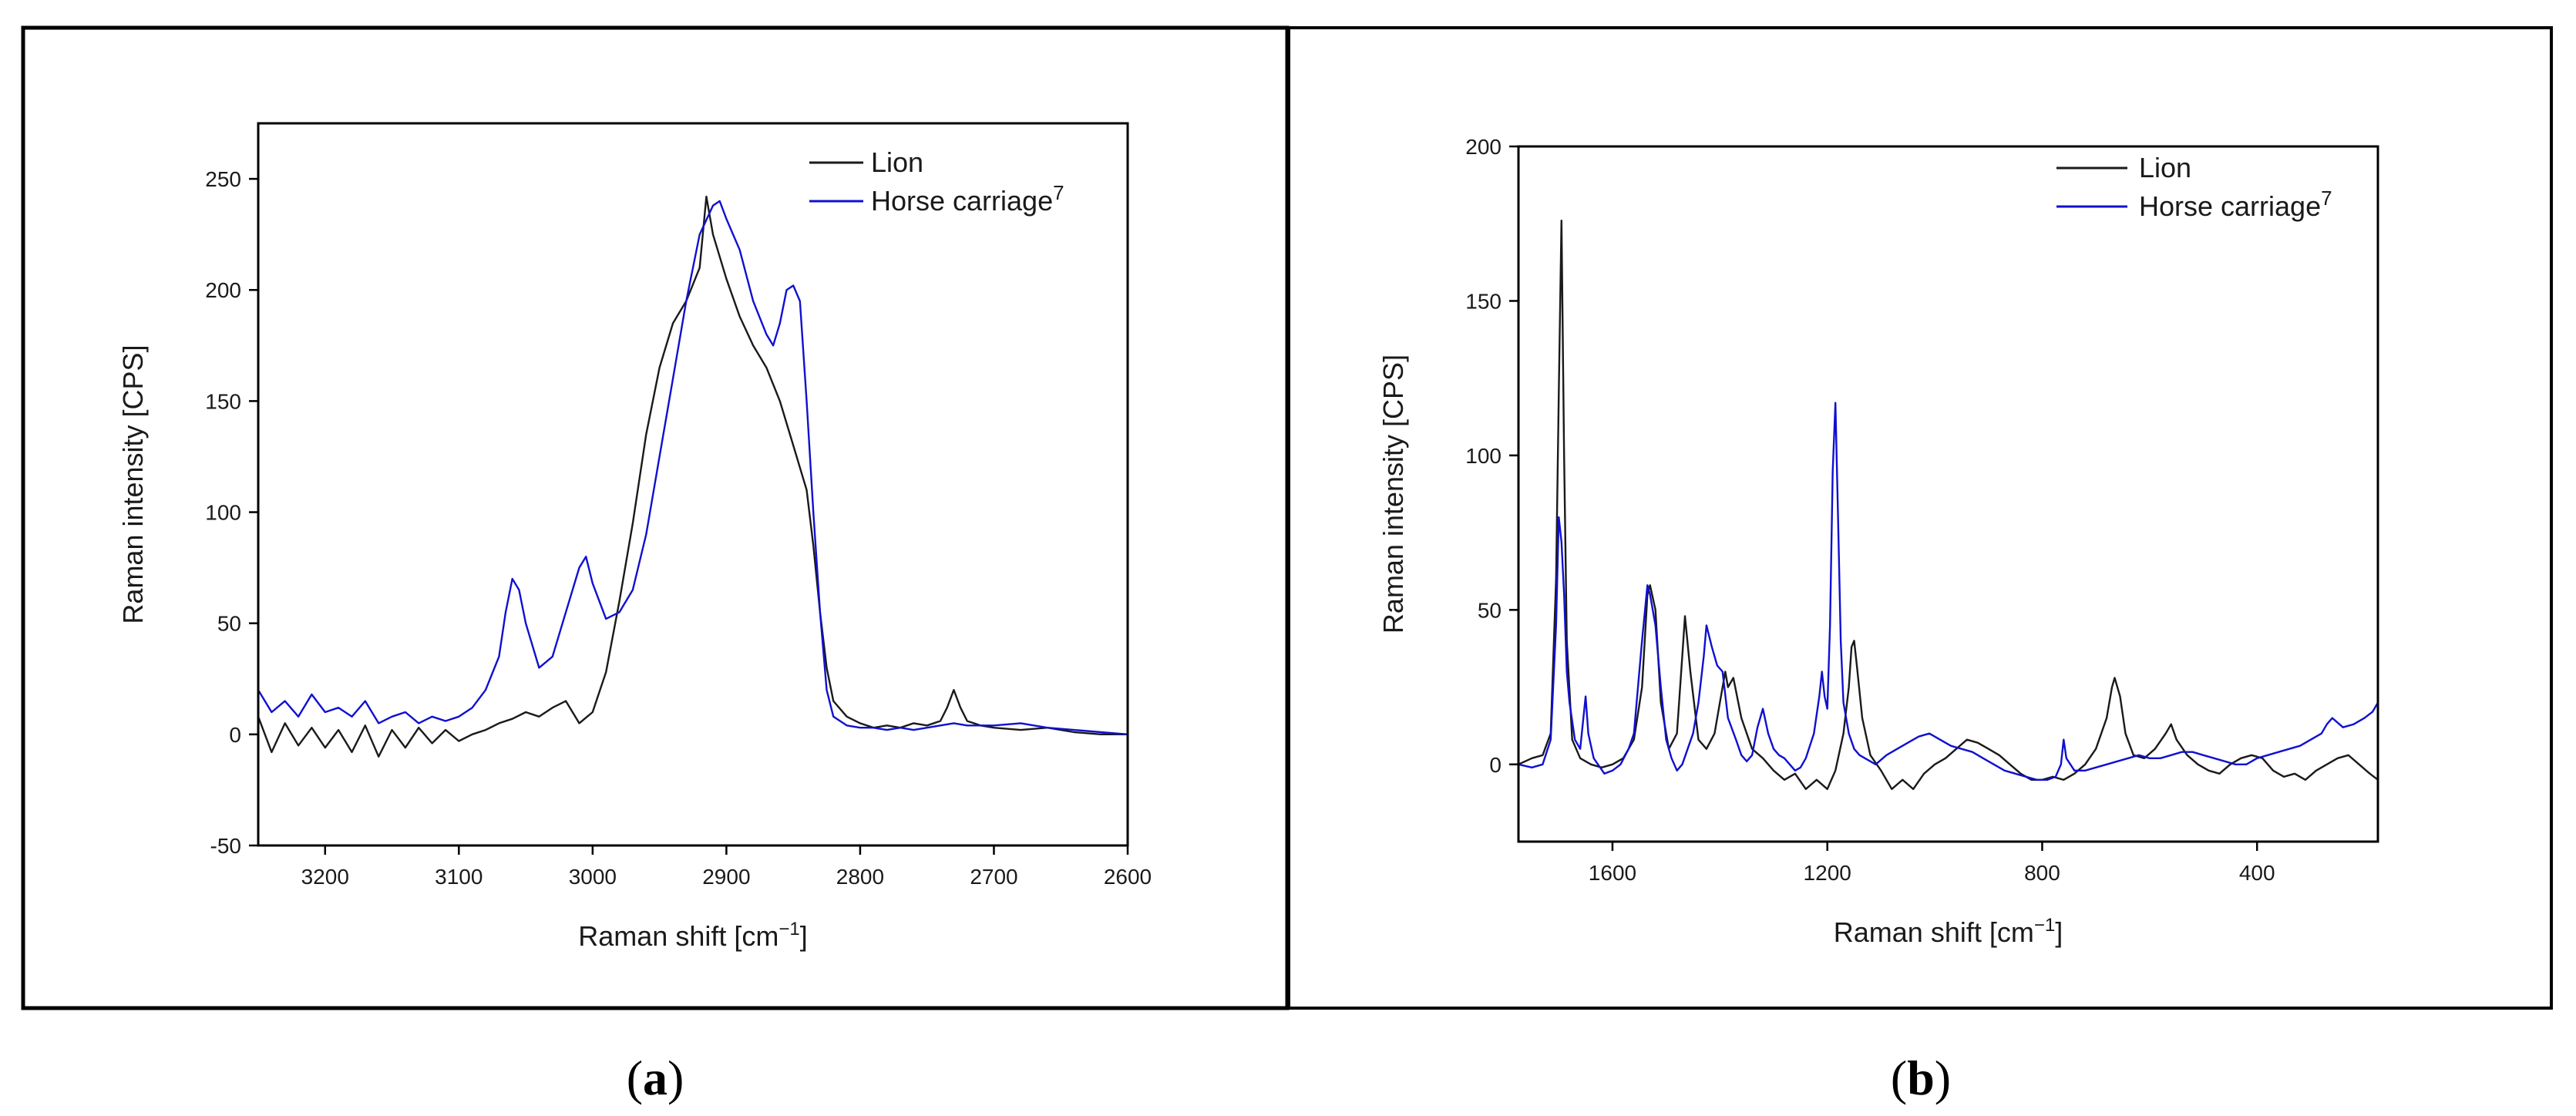 The height and width of the screenshot is (1116, 2576). Describe the element at coordinates (223, 401) in the screenshot. I see `chart-a-y-tick-label: 150` at that location.